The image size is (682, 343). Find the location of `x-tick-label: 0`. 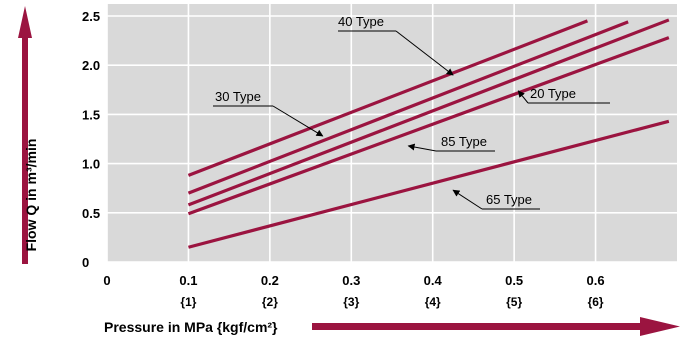

x-tick-label: 0 is located at coordinates (106, 280).